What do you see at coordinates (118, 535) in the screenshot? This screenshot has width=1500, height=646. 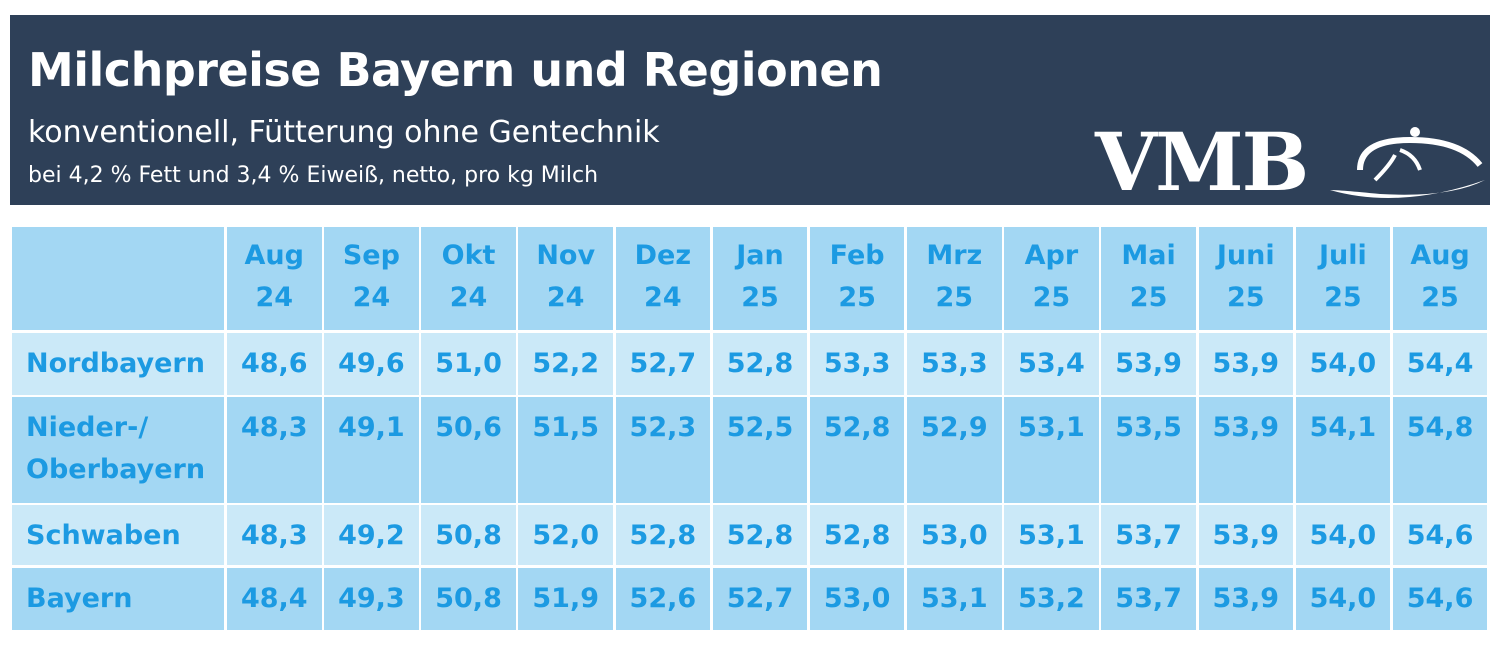 I see `row-label: Schwaben` at bounding box center [118, 535].